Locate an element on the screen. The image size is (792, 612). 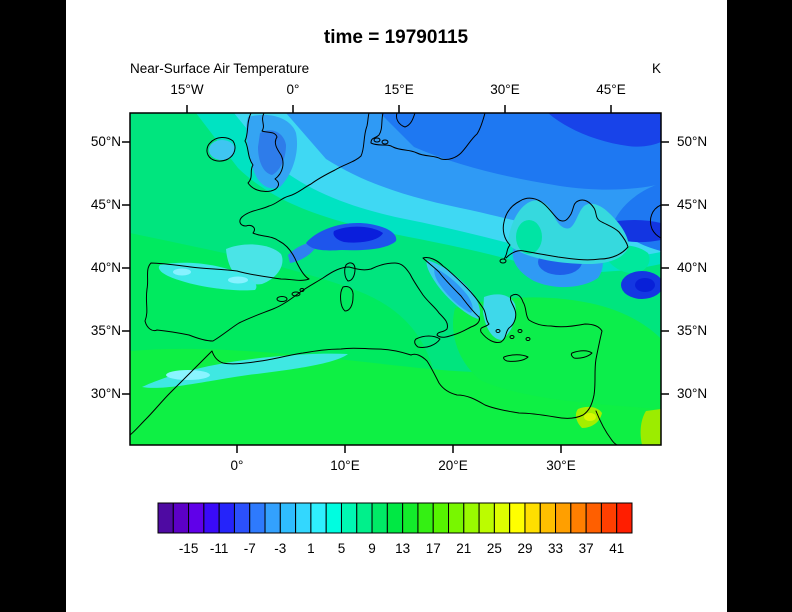
right-axis-label: 40°N is located at coordinates (692, 267).